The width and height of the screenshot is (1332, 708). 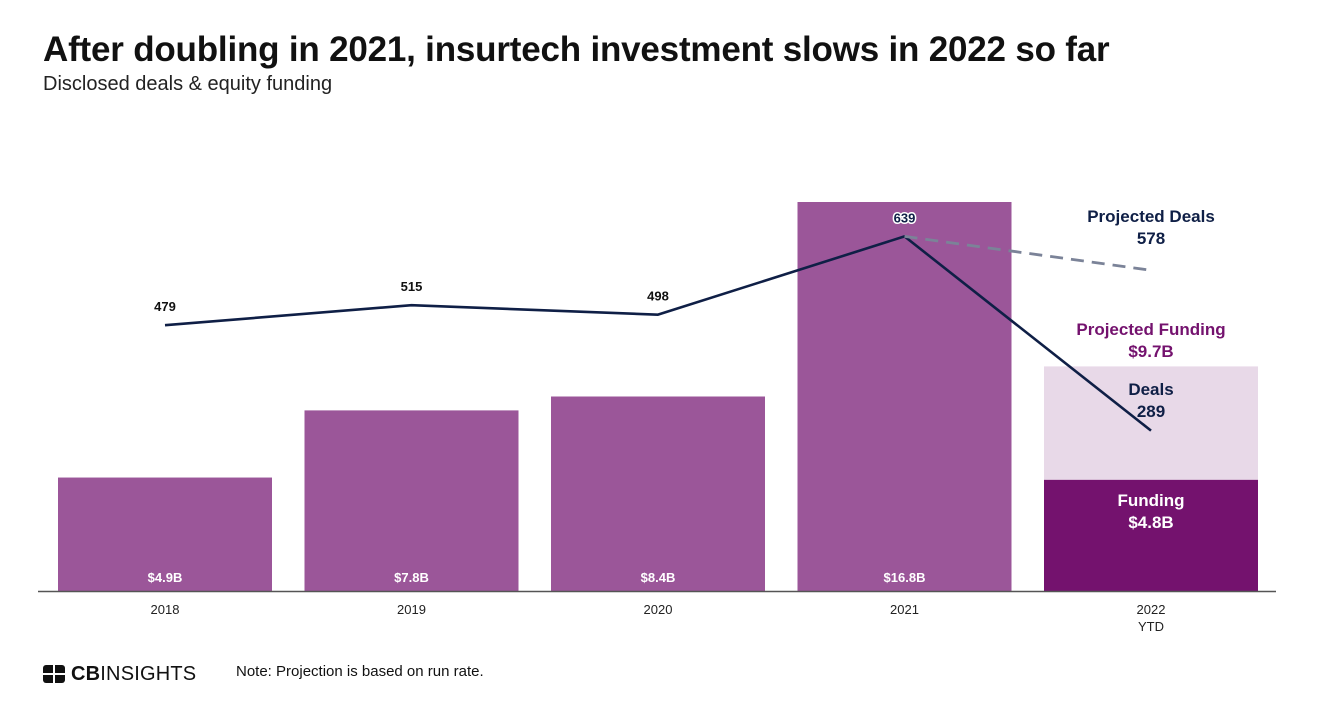 What do you see at coordinates (1150, 351) in the screenshot?
I see `projected-funding-value: $9.7B` at bounding box center [1150, 351].